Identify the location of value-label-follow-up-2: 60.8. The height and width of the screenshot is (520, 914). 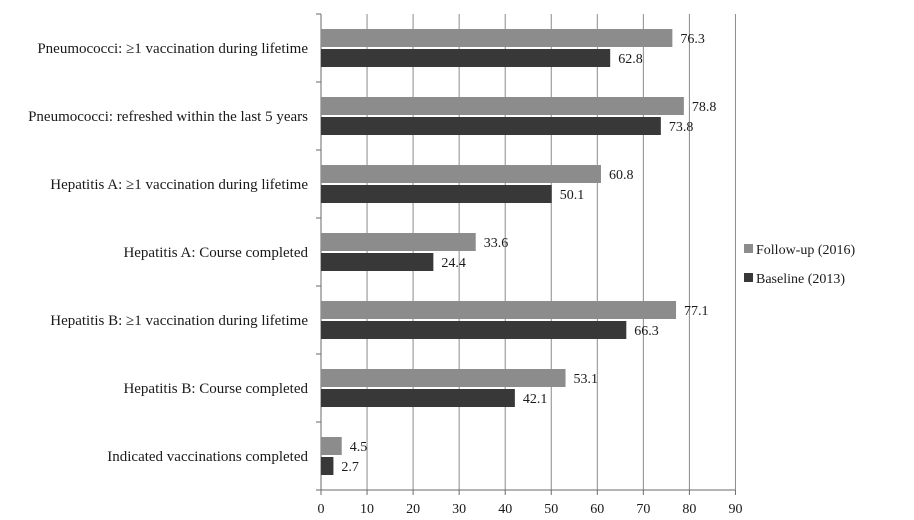
(621, 175).